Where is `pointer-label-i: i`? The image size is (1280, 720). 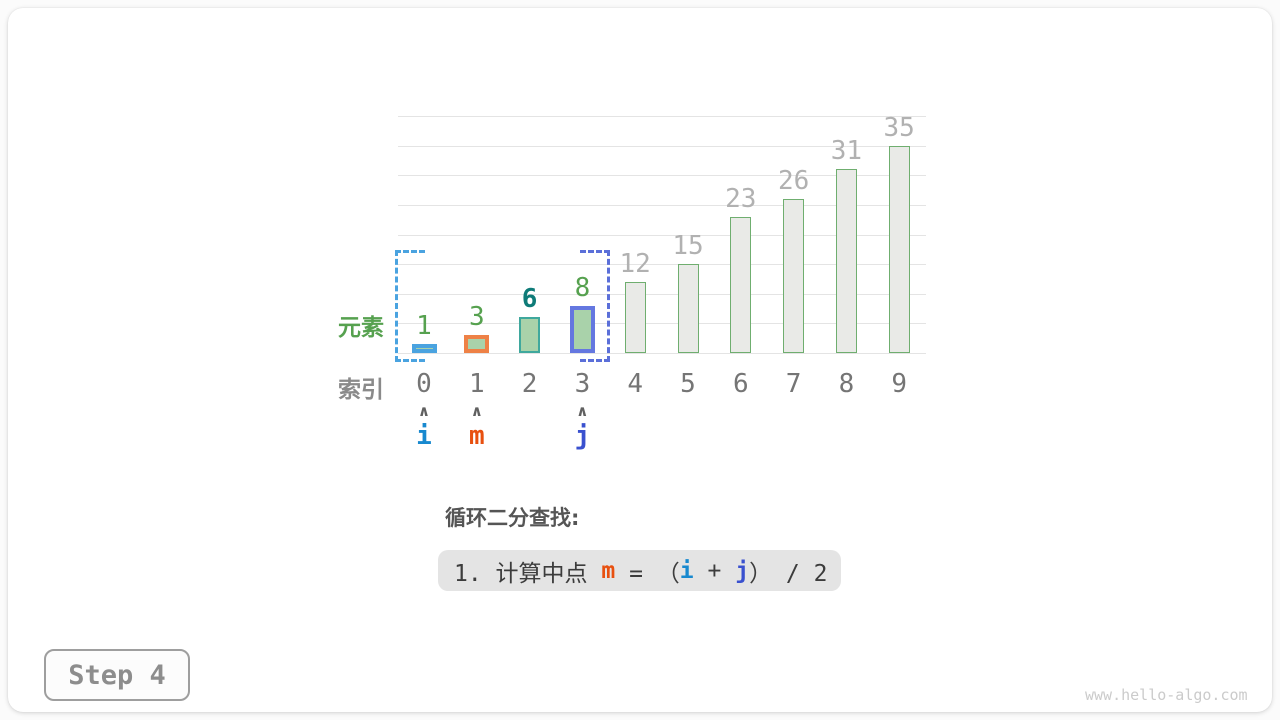
pointer-label-i: i is located at coordinates (424, 436).